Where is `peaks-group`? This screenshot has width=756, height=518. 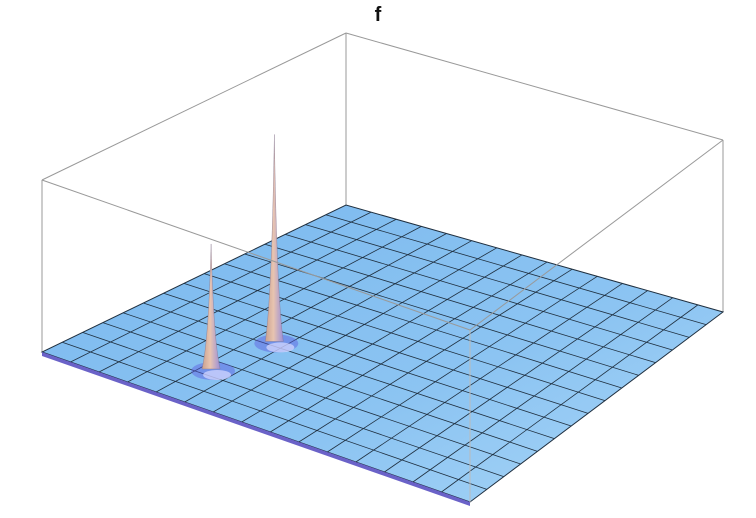
peaks-group is located at coordinates (245, 257).